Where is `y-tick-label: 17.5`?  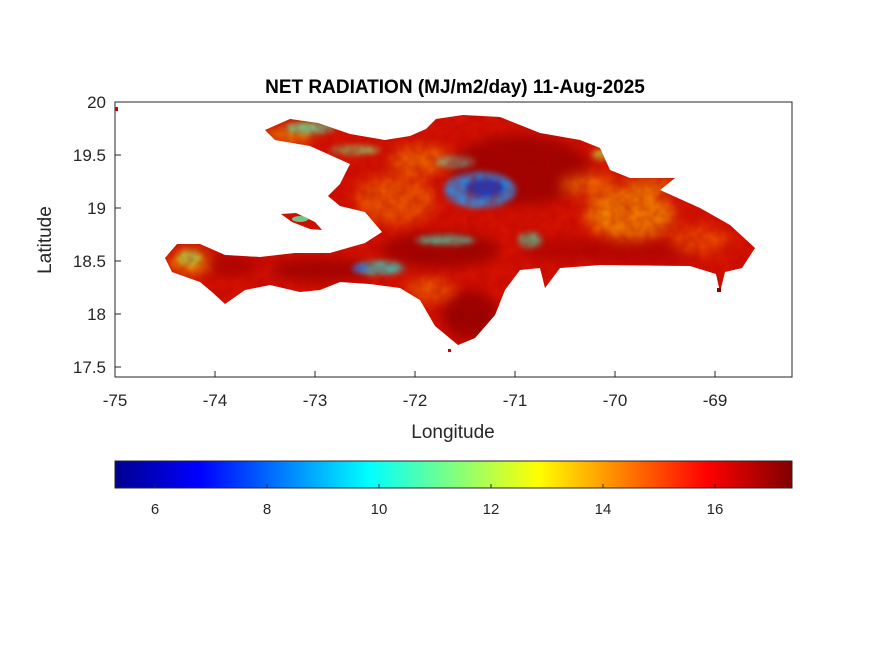 y-tick-label: 17.5 is located at coordinates (89, 367).